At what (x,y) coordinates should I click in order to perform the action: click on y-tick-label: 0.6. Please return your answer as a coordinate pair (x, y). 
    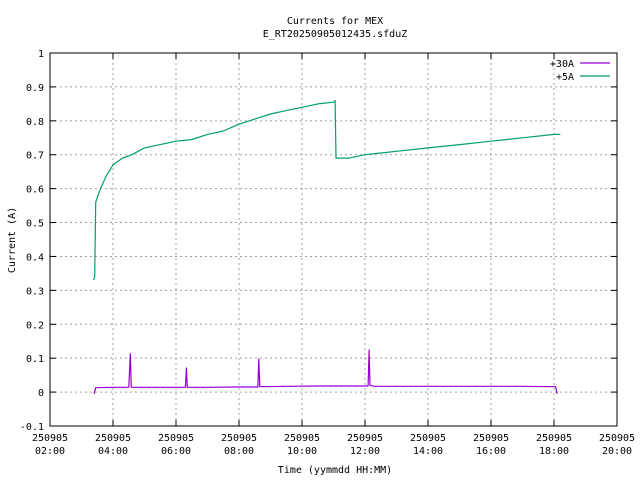
    Looking at the image, I should click on (35, 190).